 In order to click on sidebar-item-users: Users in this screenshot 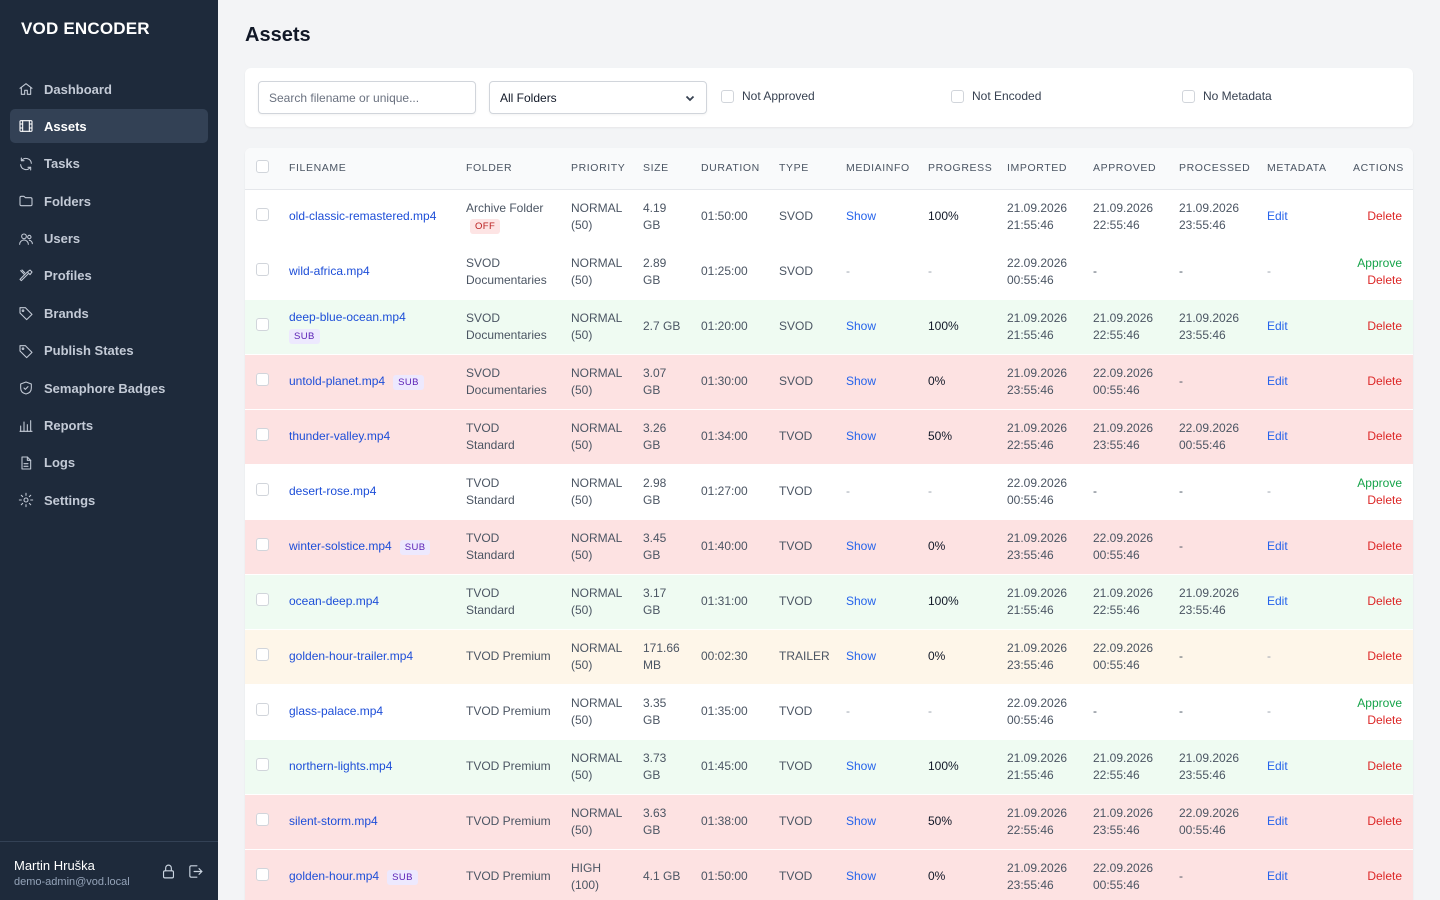, I will do `click(109, 239)`.